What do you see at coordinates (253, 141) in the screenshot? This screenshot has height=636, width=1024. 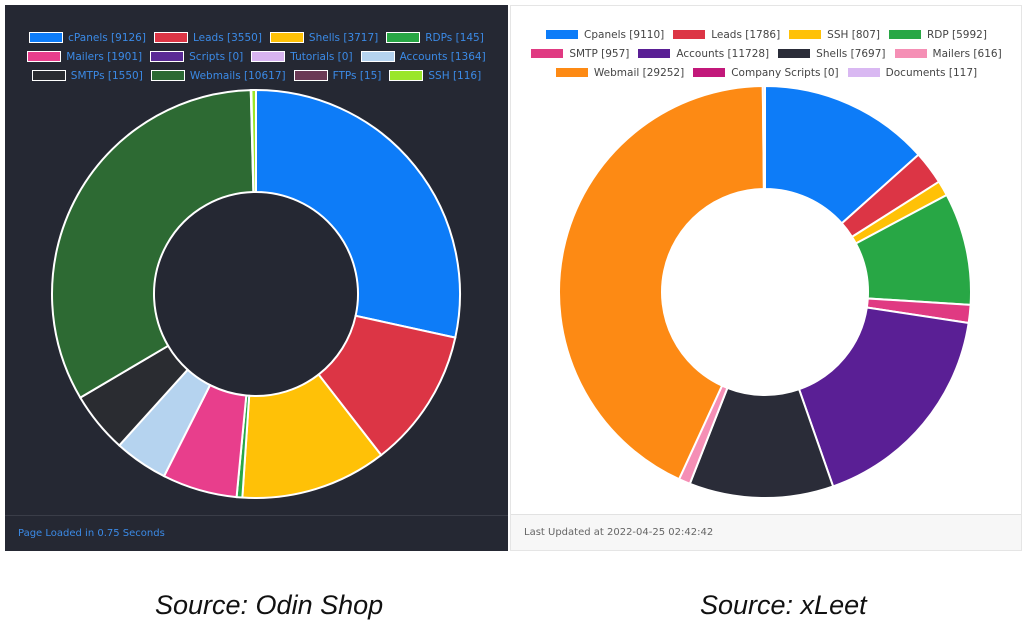 I see `donut-slice-ssh` at bounding box center [253, 141].